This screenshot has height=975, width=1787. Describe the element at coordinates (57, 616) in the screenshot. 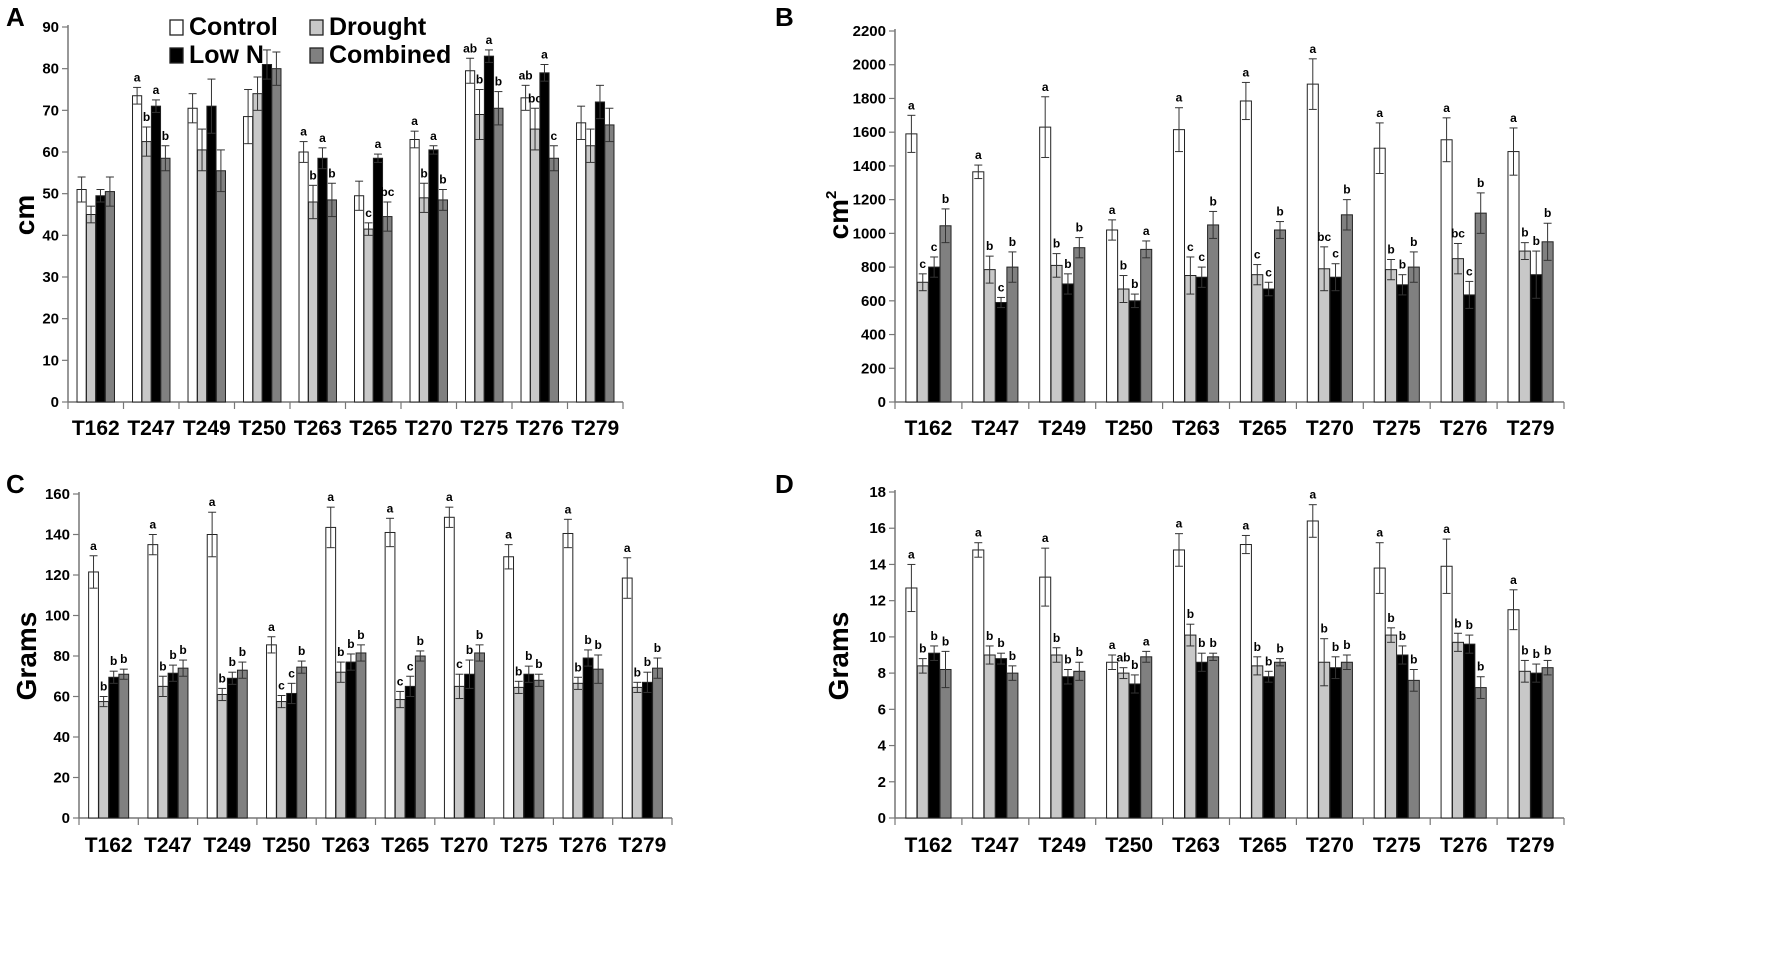

I see `y-tick-label: 100` at that location.